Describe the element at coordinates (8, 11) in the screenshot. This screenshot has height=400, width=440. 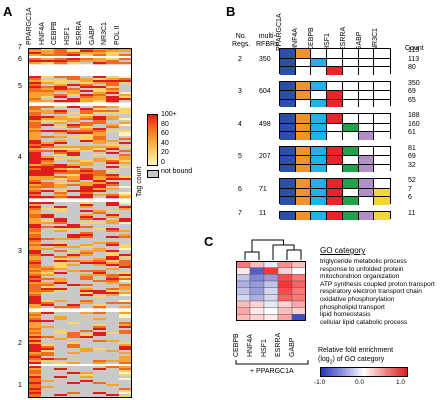
I see `panel-a-letter: A` at that location.